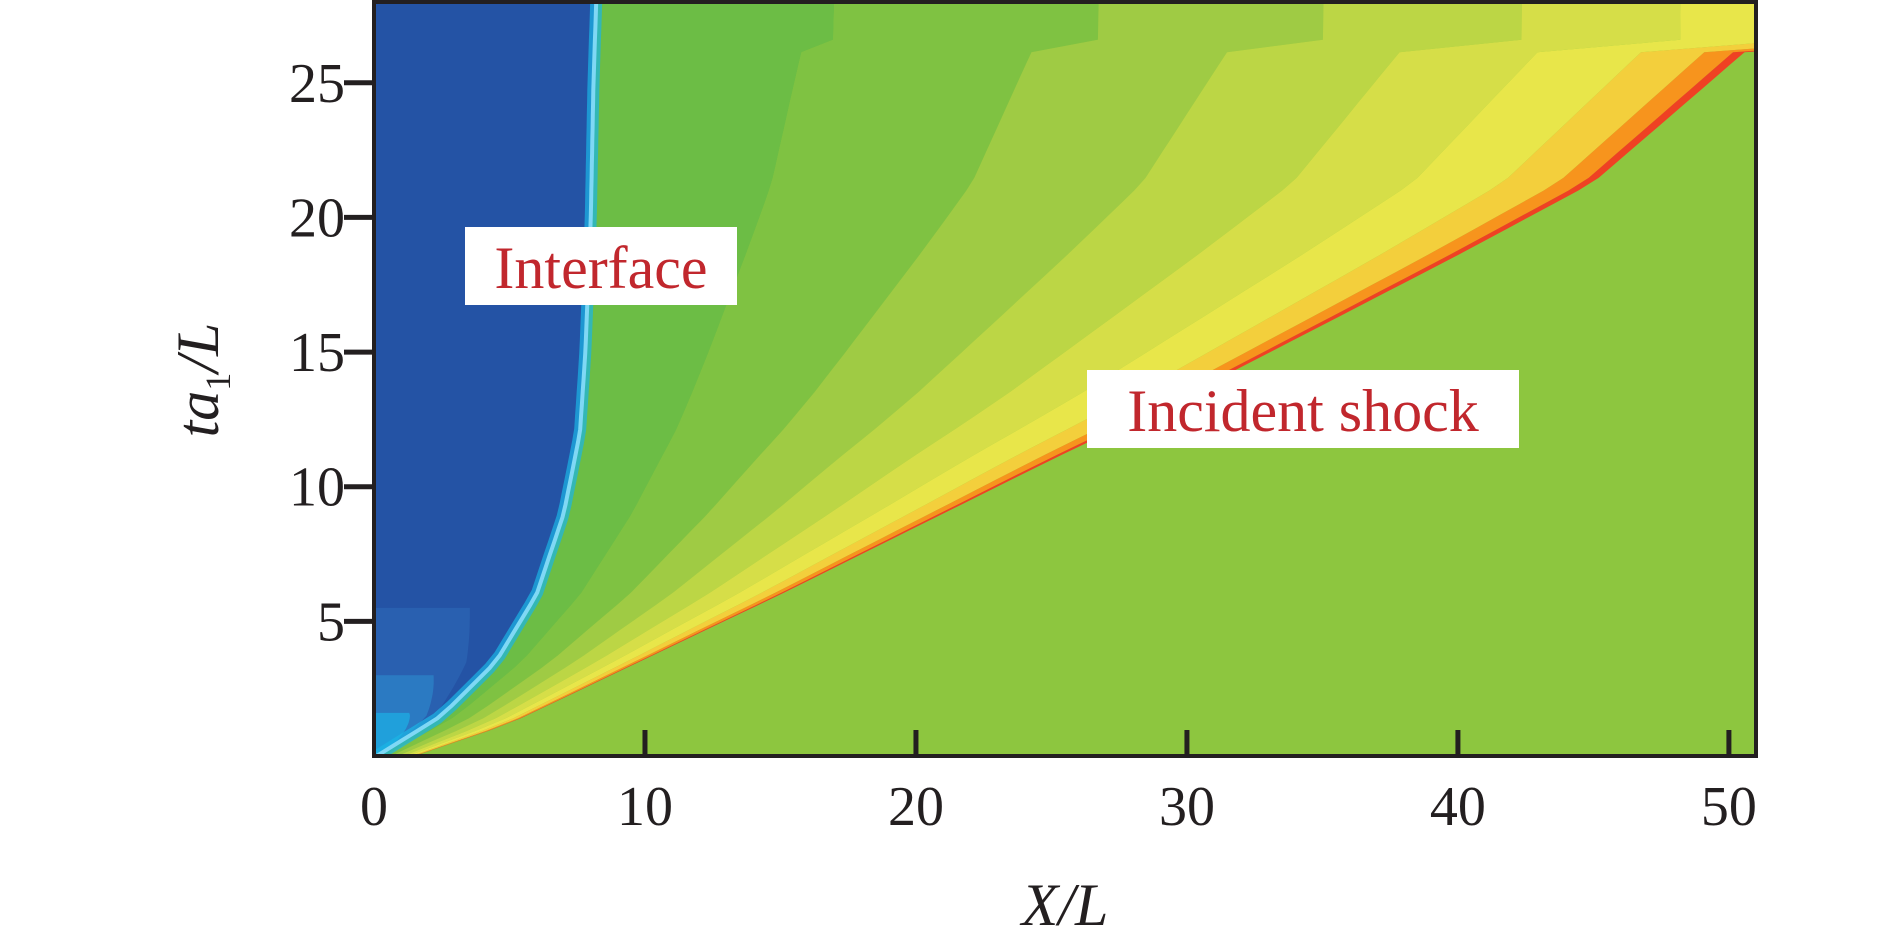  Describe the element at coordinates (1064, 905) in the screenshot. I see `x-axis-title: X/L` at that location.